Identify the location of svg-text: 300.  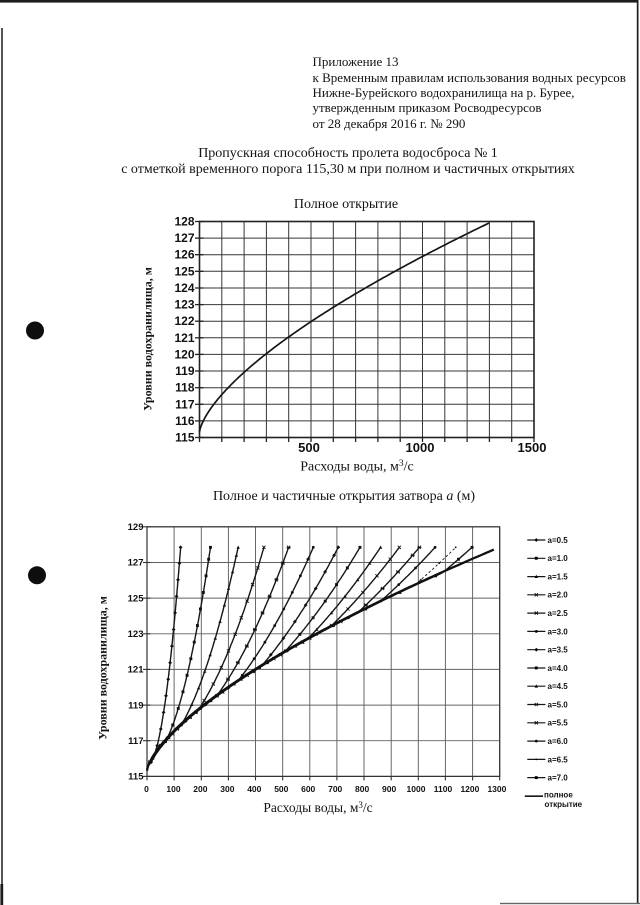
(227, 789).